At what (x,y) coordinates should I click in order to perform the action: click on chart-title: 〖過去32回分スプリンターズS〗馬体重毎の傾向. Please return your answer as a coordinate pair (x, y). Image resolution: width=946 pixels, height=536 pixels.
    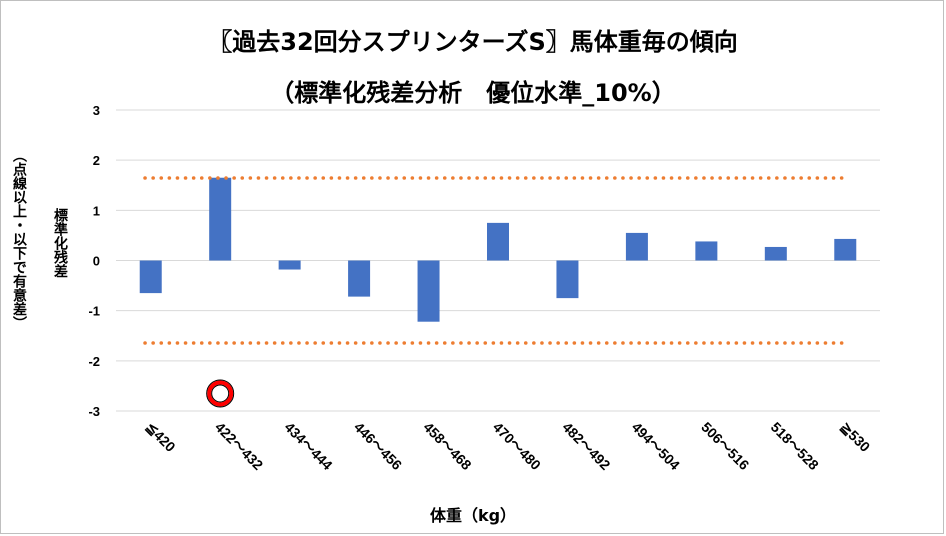
    Looking at the image, I should click on (473, 42).